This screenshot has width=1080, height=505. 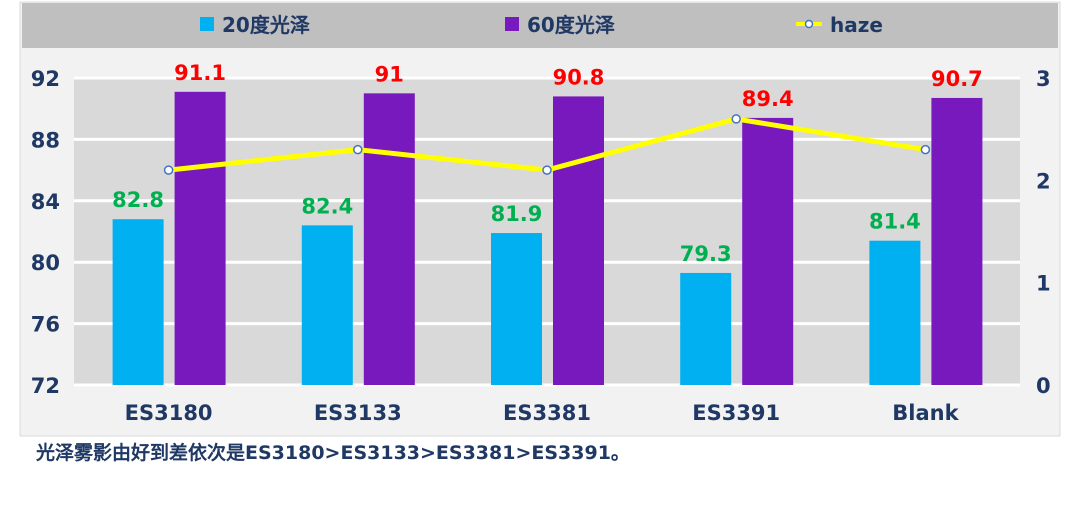 What do you see at coordinates (45, 79) in the screenshot?
I see `y-left-tick-label: 92` at bounding box center [45, 79].